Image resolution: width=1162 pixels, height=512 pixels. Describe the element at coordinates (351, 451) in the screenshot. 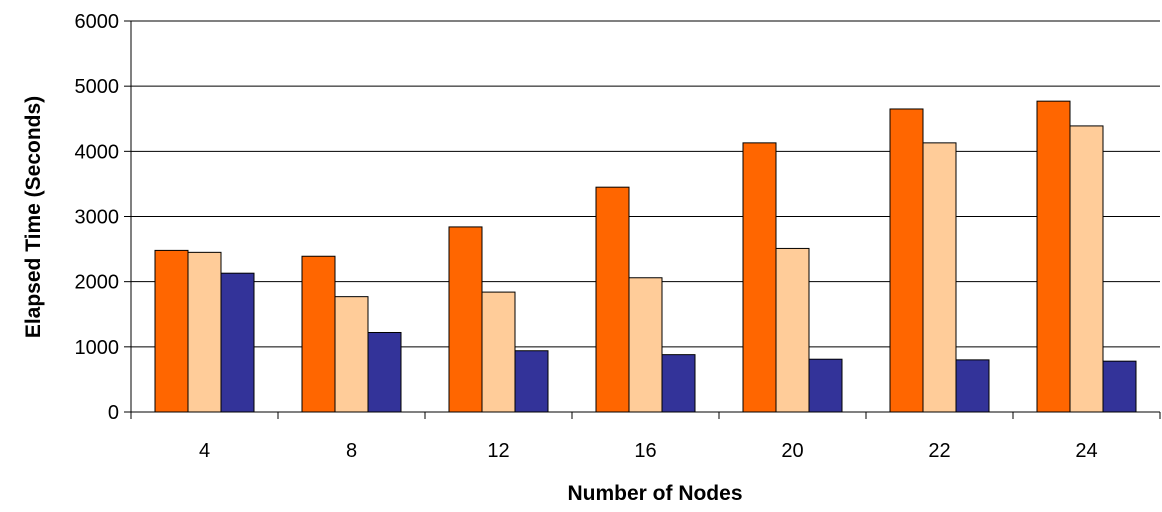

I see `x-tick-label: 8` at that location.